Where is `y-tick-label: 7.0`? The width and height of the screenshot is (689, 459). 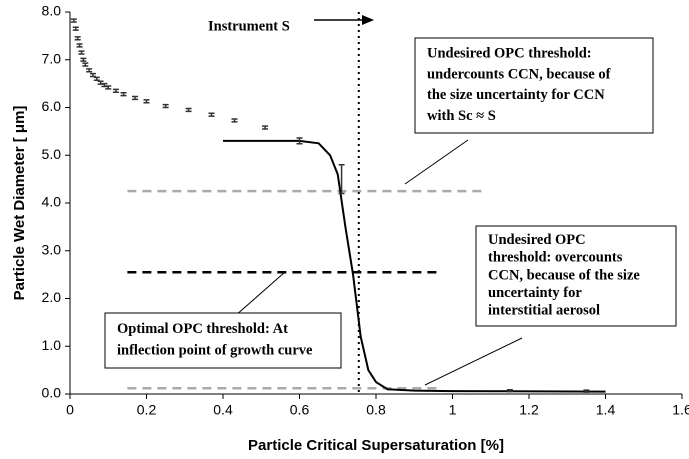 y-tick-label: 7.0 is located at coordinates (52, 58).